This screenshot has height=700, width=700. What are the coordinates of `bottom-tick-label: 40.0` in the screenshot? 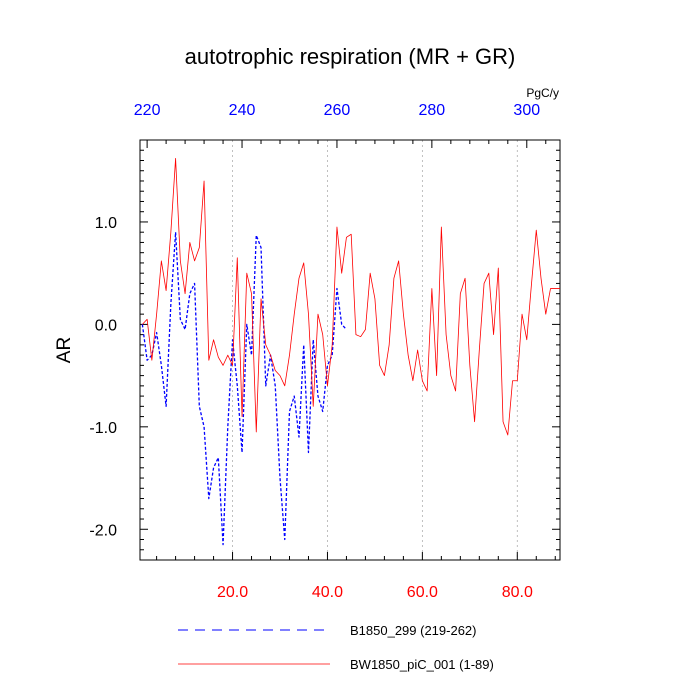 It's located at (327, 592).